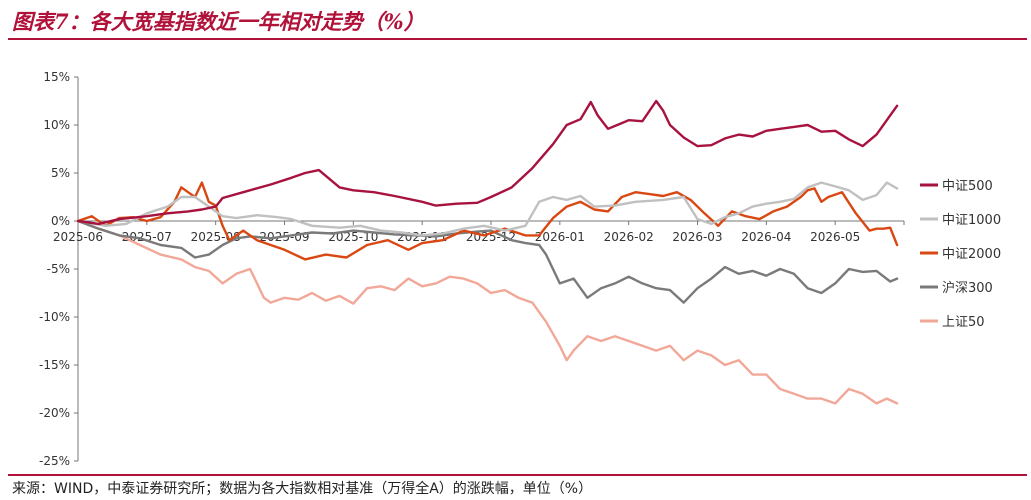 The image size is (1031, 500). What do you see at coordinates (971, 220) in the screenshot?
I see `legend-entry: 中证1000` at bounding box center [971, 220].